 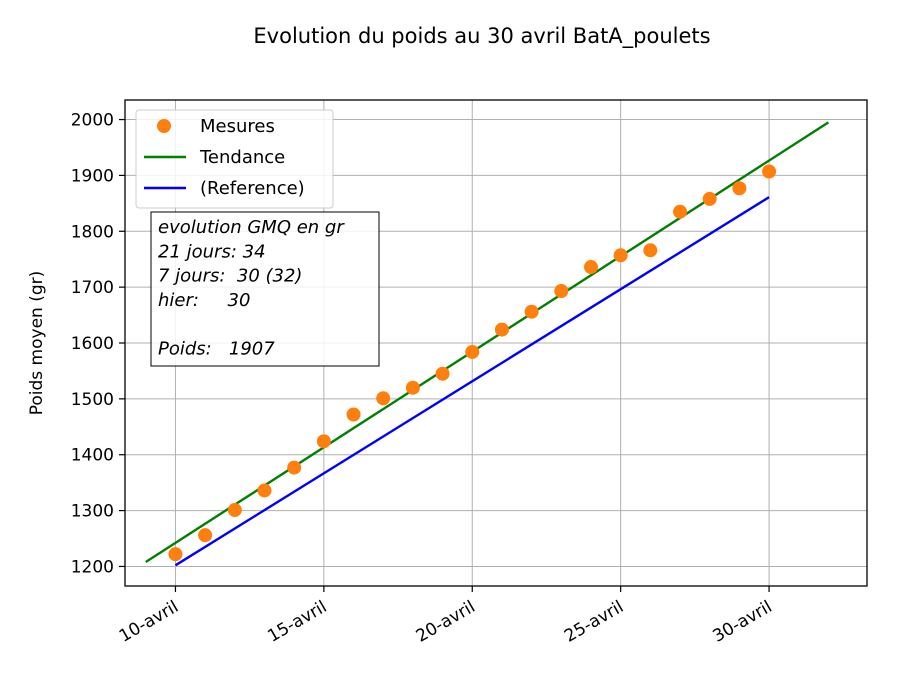 I want to click on y-tick-label: 1200, so click(x=92, y=567).